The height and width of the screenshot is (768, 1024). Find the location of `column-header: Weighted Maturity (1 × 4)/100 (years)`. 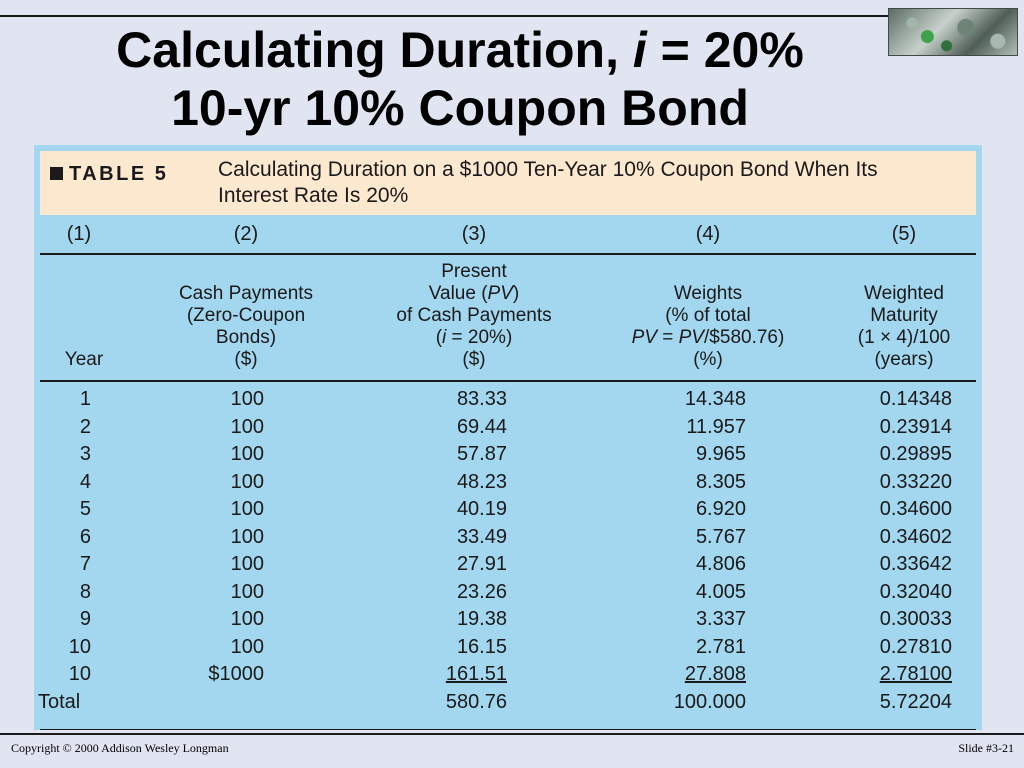

column-header: Weighted Maturity (1 × 4)/100 (years) is located at coordinates (904, 327).